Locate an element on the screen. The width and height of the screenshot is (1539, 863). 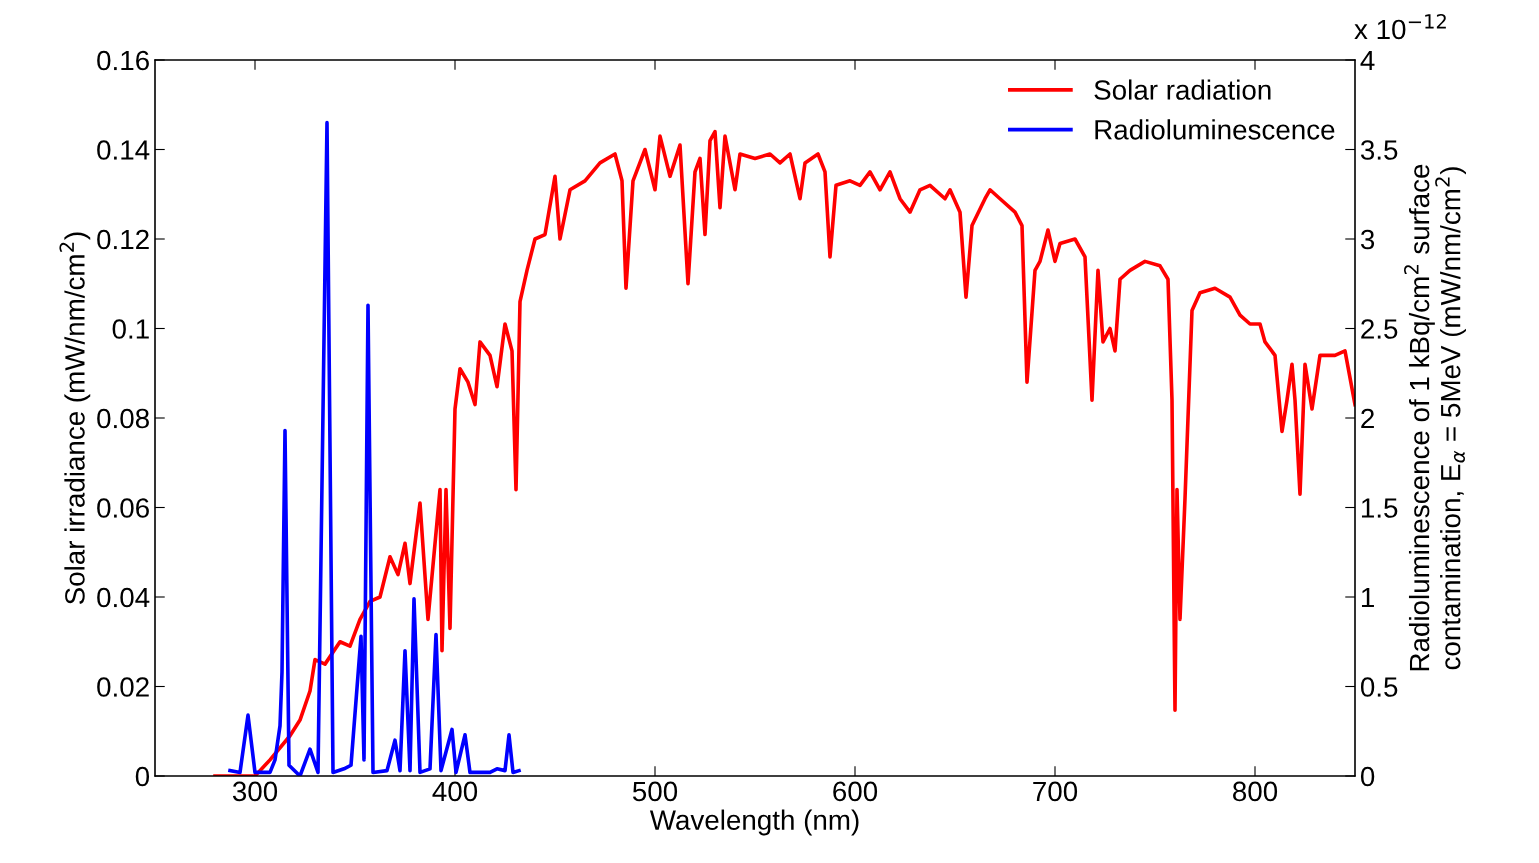
x-axis-title: Wavelength (nm) is located at coordinates (754, 822).